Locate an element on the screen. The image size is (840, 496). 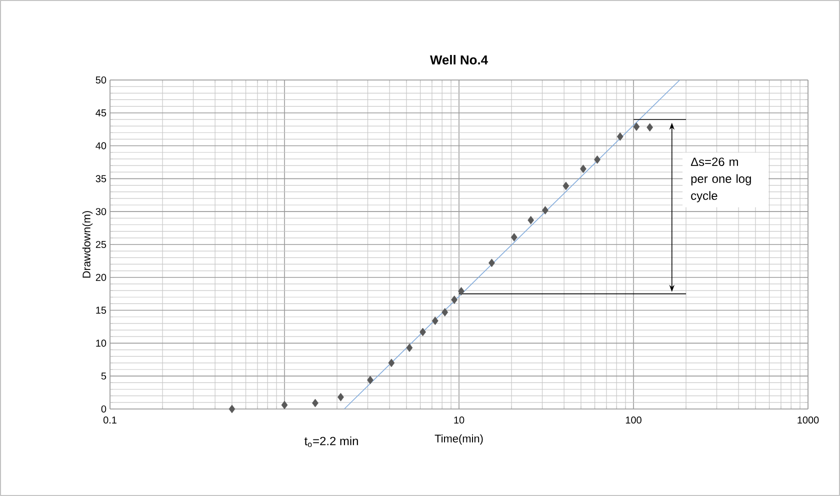
chart-title: Well No.4 is located at coordinates (459, 59).